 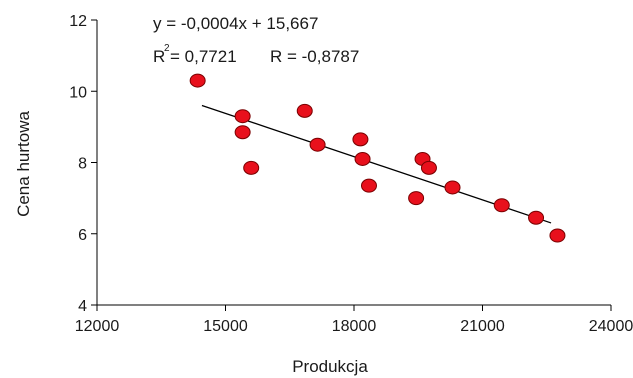 What do you see at coordinates (235, 23) in the screenshot?
I see `trendline-equation-text: y = -0,0004x + 15,667` at bounding box center [235, 23].